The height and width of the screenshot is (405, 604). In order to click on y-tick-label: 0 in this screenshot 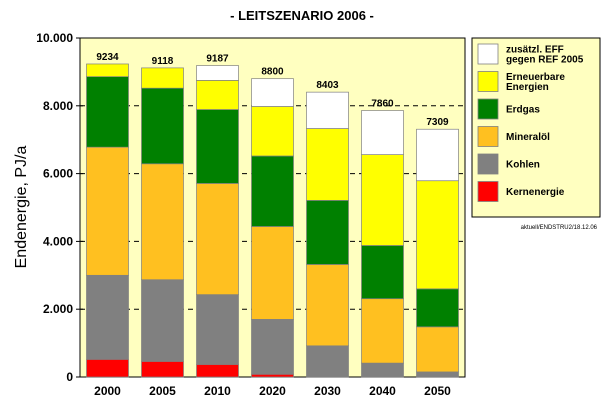, I will do `click(69, 377)`.